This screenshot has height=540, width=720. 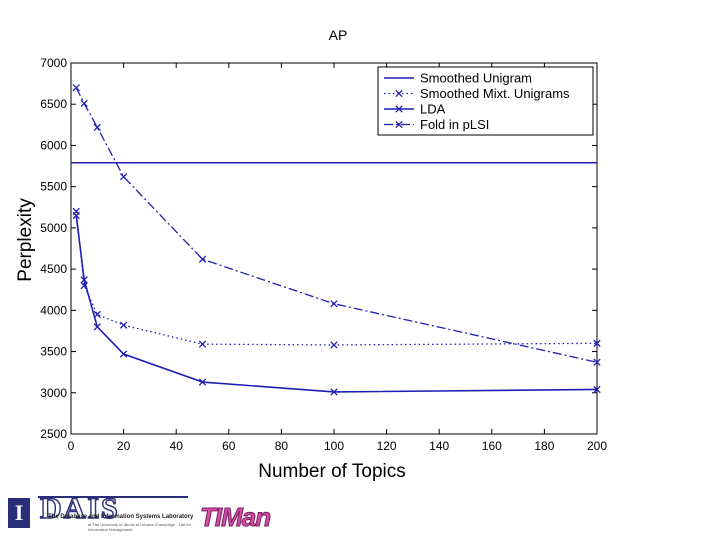 I want to click on x-tick-label: 160, so click(x=492, y=446).